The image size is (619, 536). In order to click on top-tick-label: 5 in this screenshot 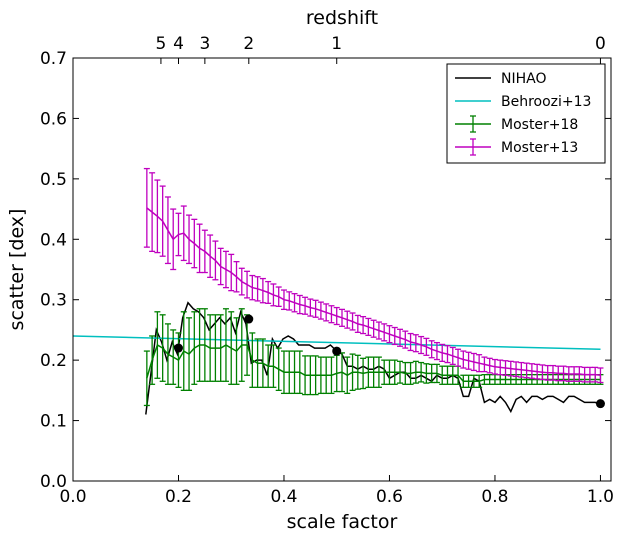, I will do `click(161, 44)`.